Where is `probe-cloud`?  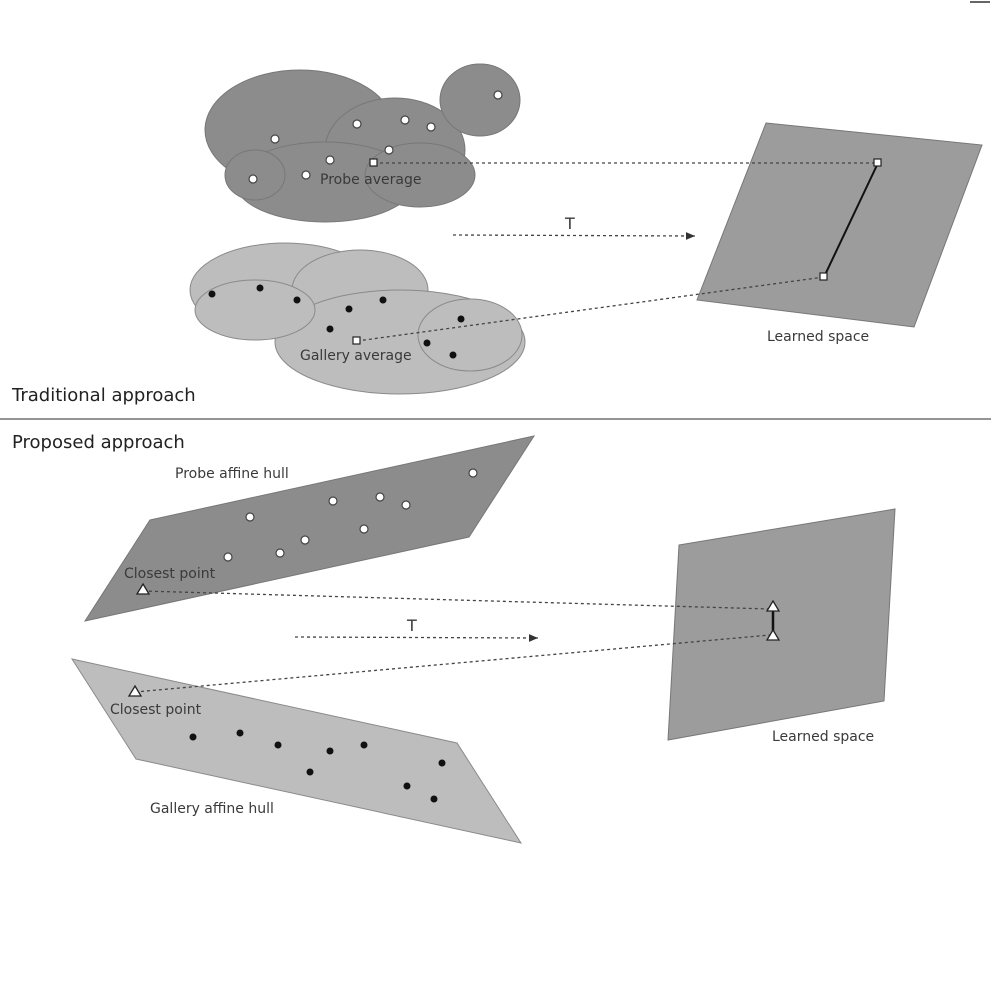 probe-cloud is located at coordinates (362, 143).